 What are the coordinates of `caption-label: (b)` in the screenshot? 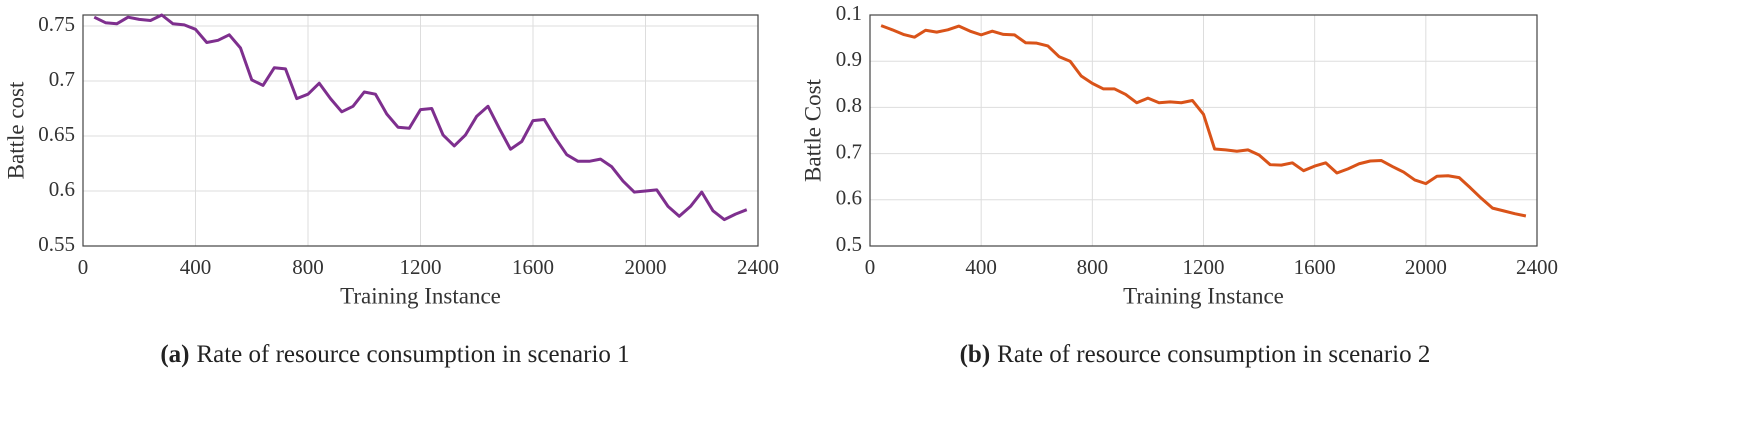 It's located at (975, 354).